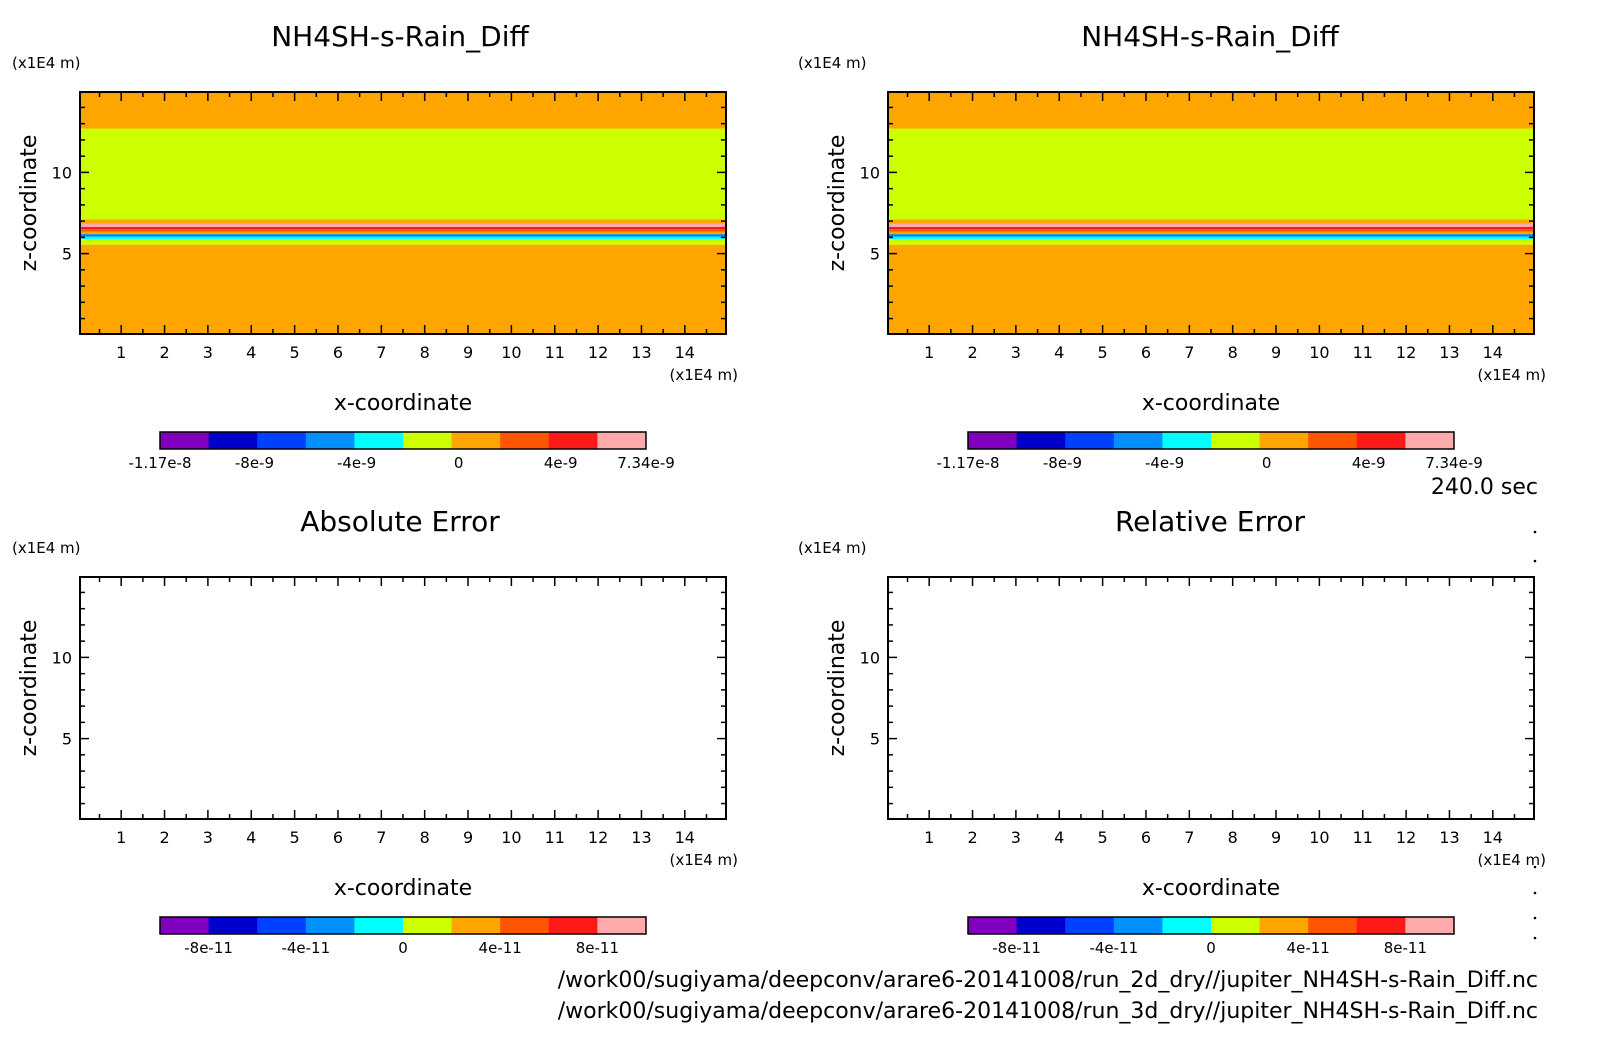  I want to click on x-tick-label: 4, so click(1059, 837).